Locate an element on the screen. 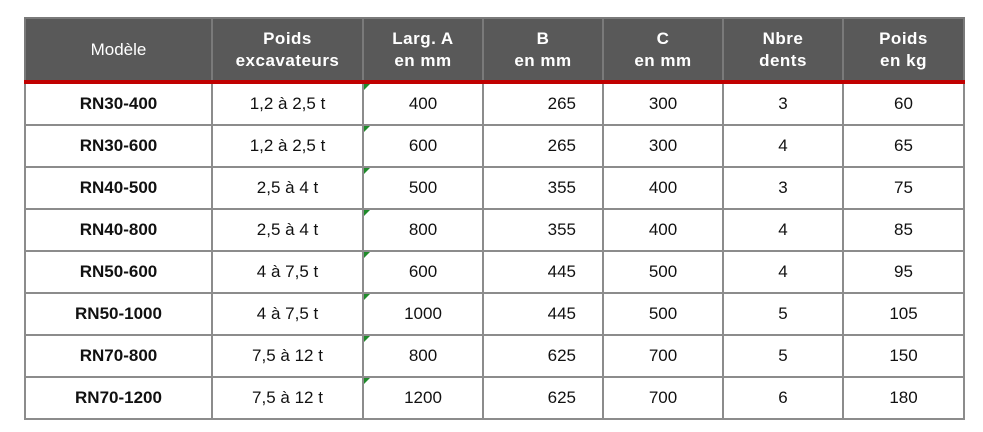 The height and width of the screenshot is (432, 983). cell-text: RN70-800 is located at coordinates (118, 355).